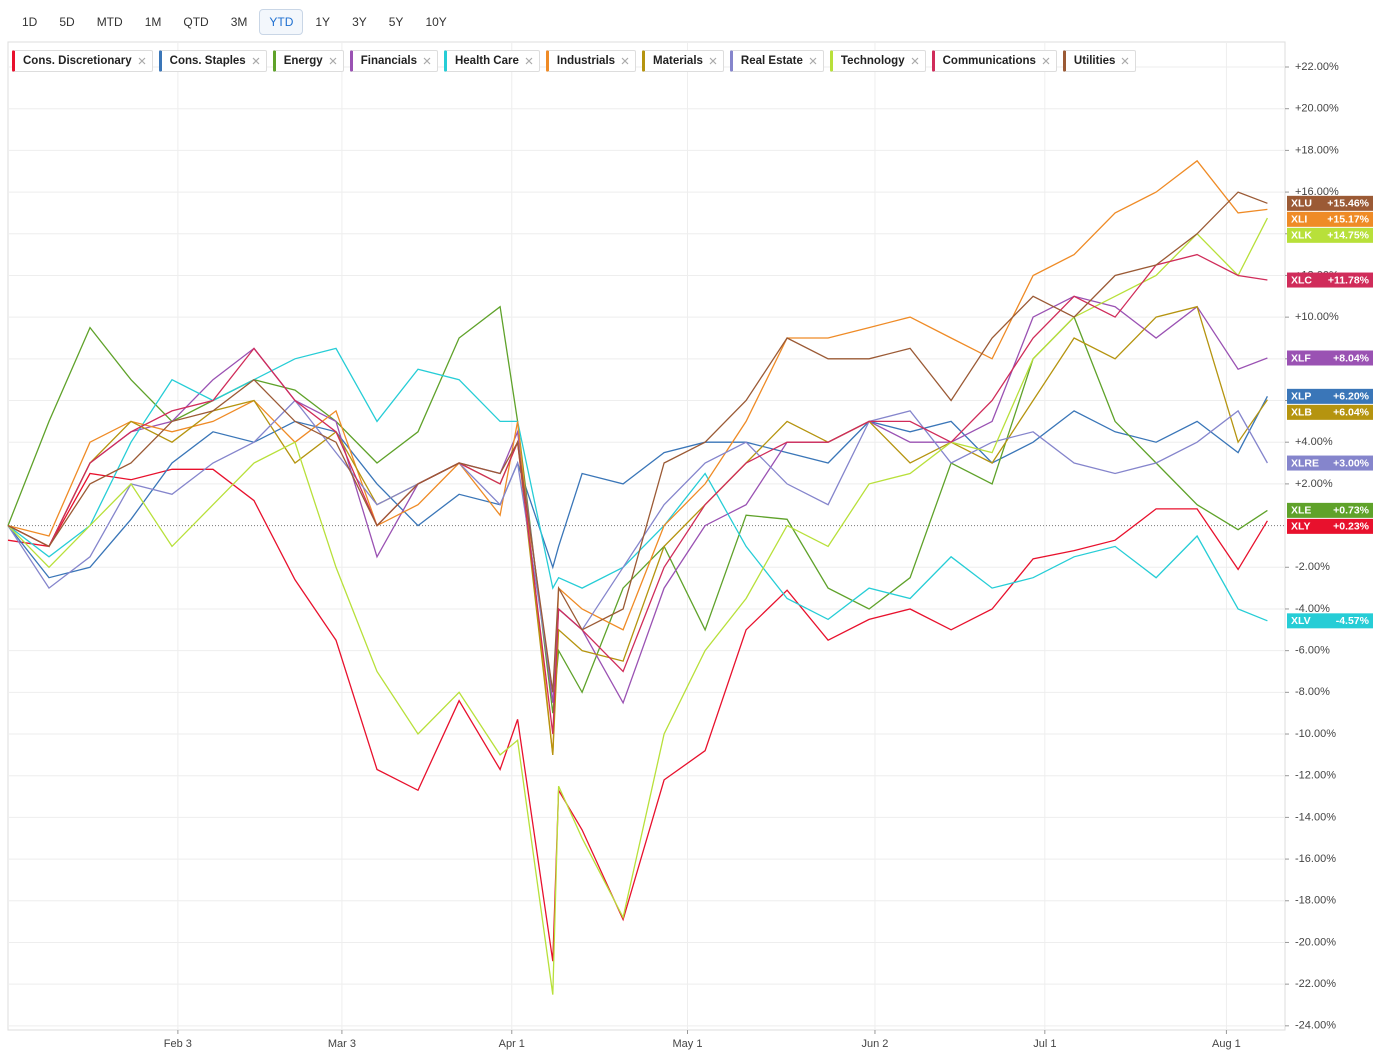  Describe the element at coordinates (436, 22) in the screenshot. I see `range-button: 10Y` at that location.